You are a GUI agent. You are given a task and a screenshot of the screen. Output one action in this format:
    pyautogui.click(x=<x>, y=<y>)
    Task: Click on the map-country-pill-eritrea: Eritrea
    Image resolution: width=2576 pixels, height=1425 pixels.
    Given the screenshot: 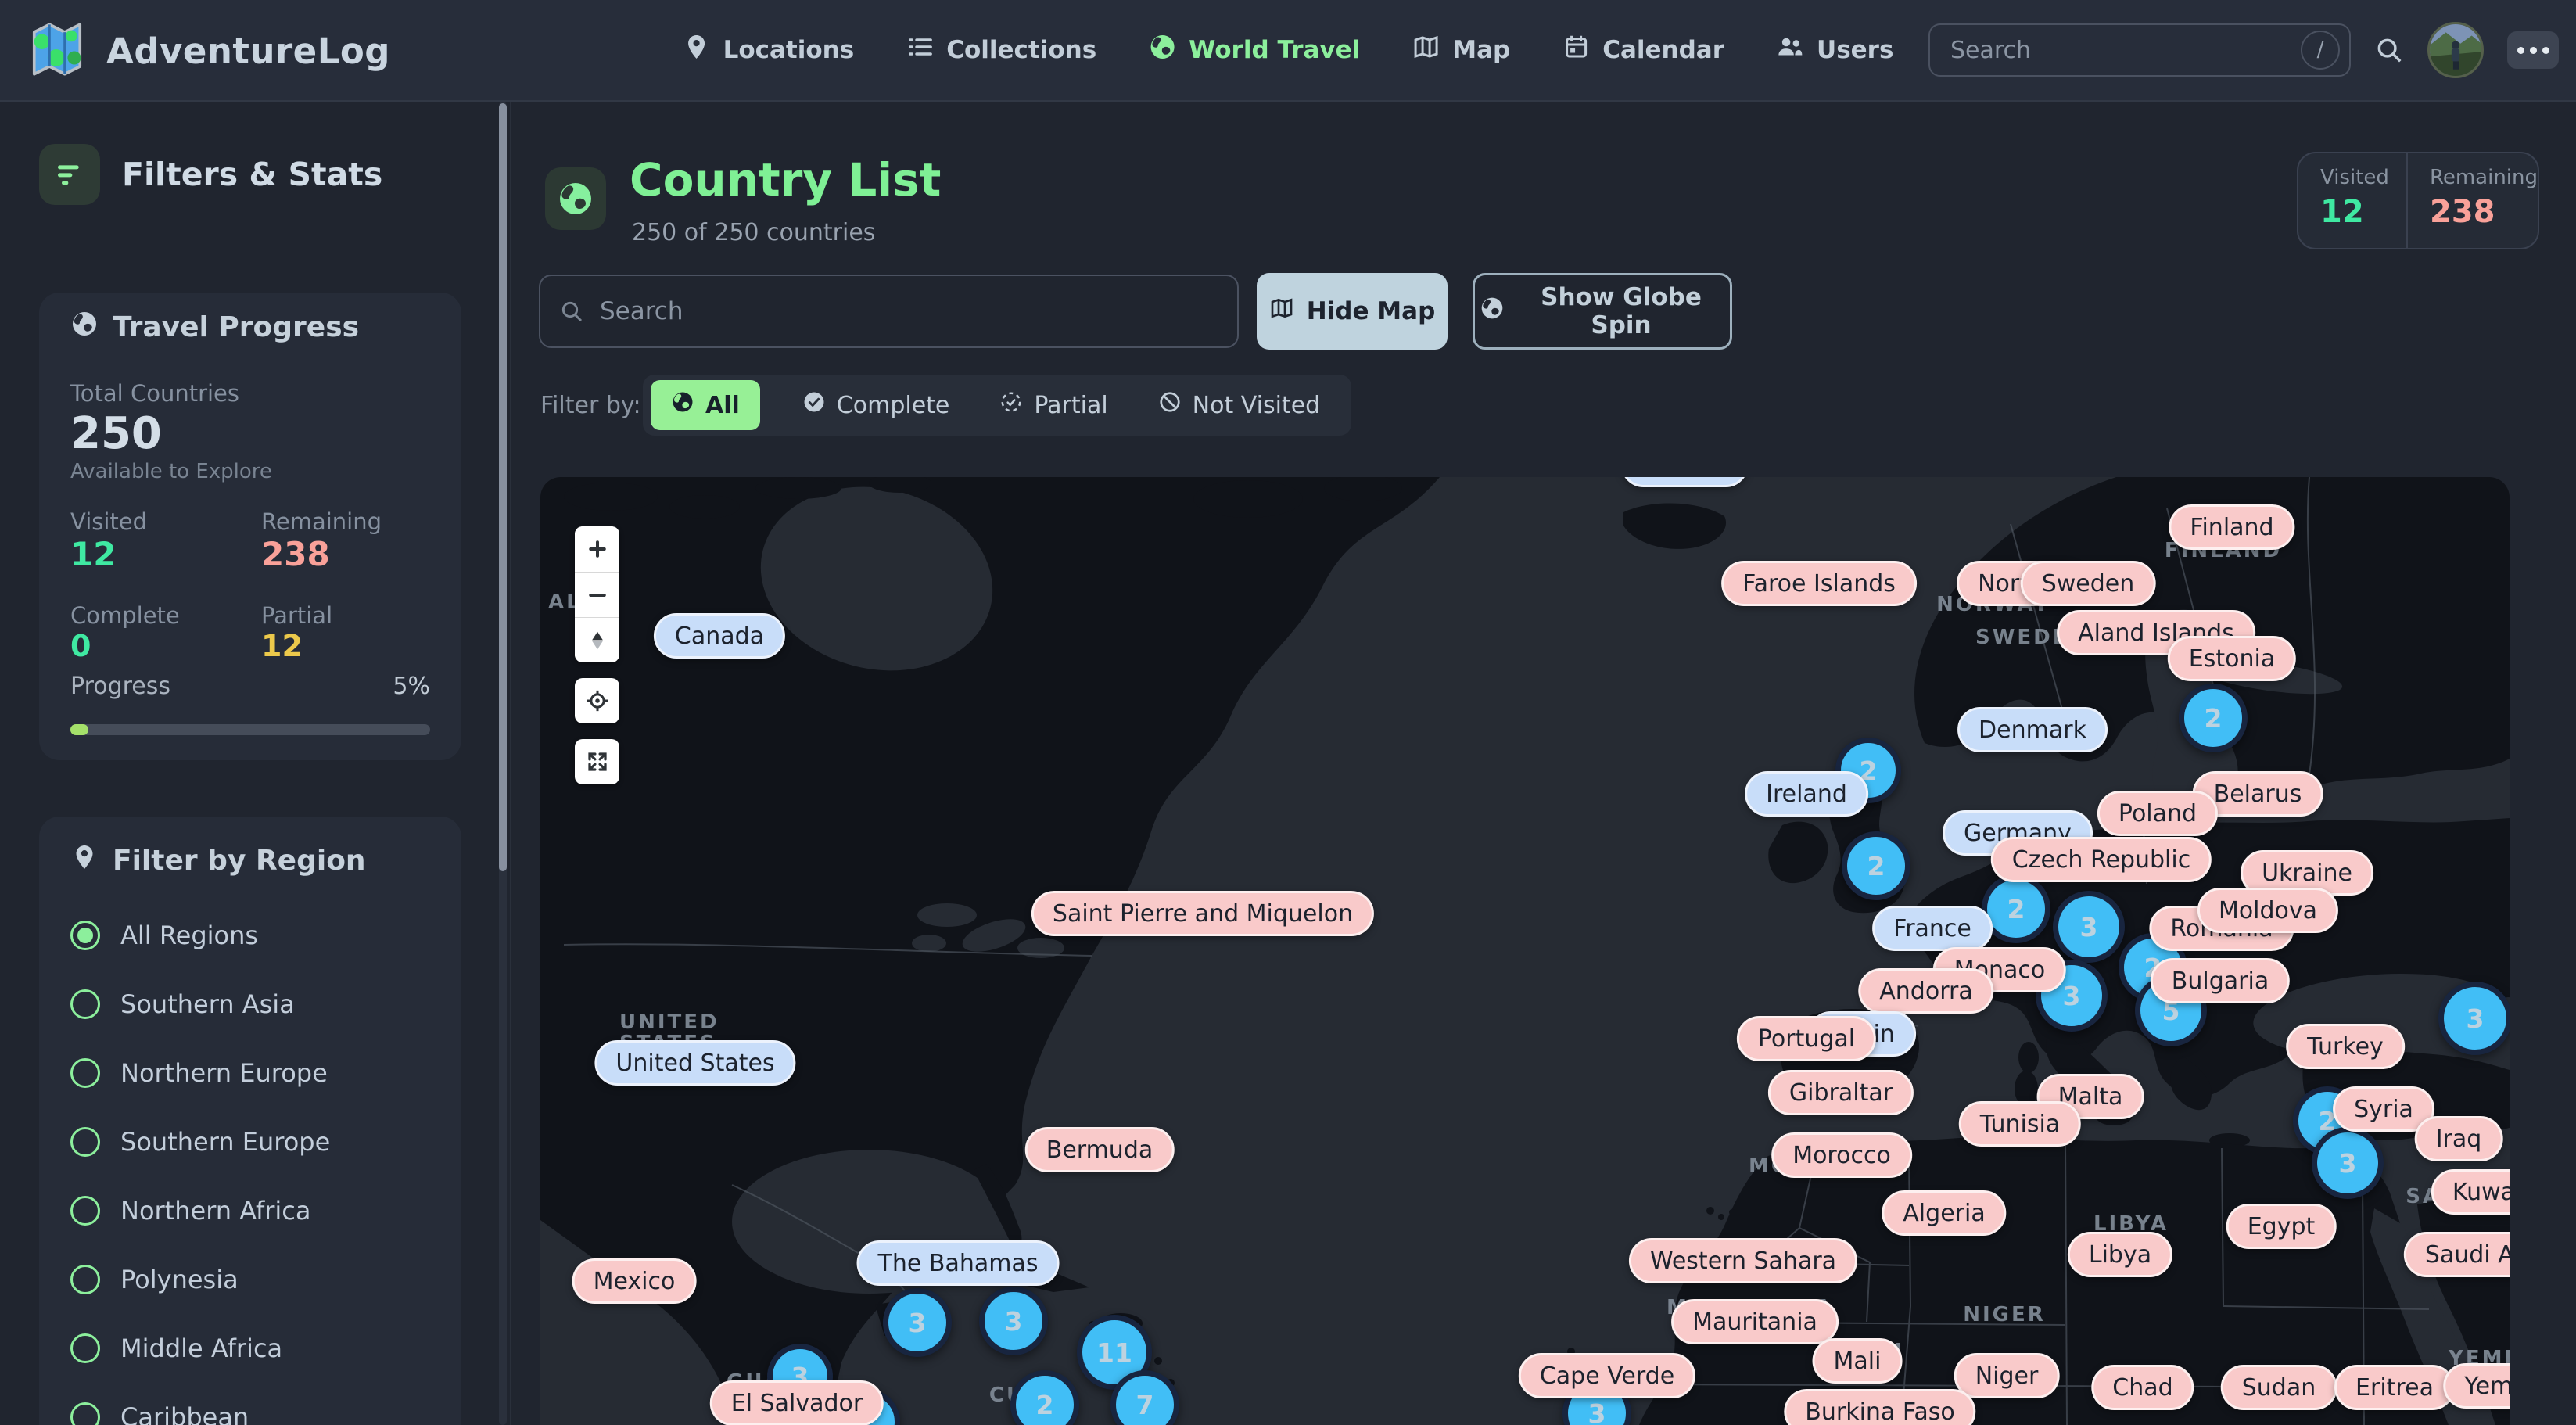 What is the action you would take?
    pyautogui.click(x=2394, y=1387)
    